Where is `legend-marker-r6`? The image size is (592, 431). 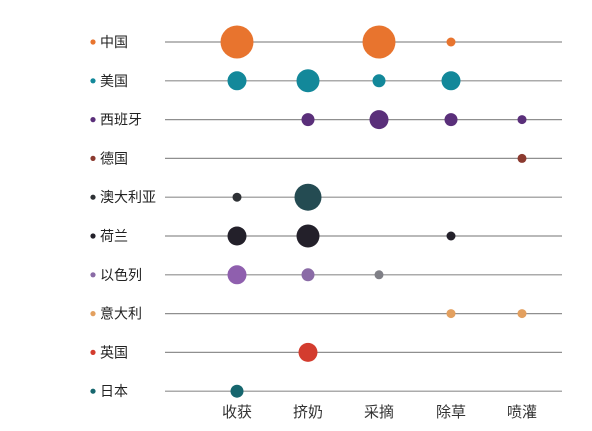 legend-marker-r6 is located at coordinates (93, 275).